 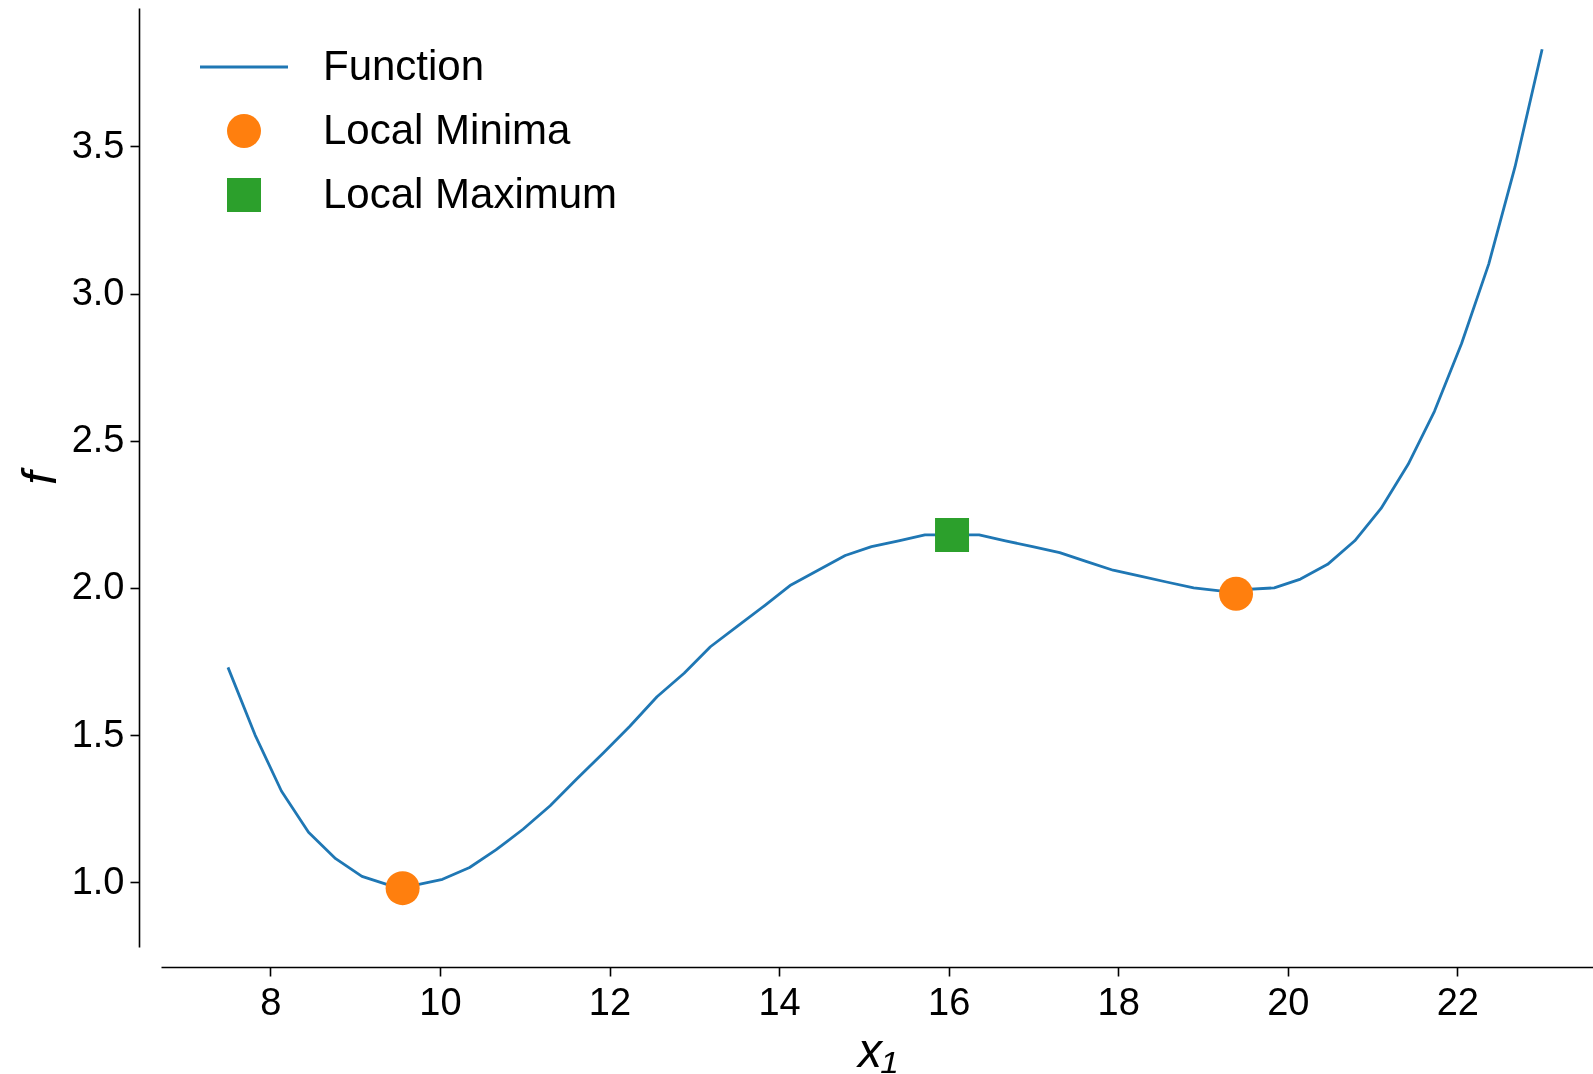 What do you see at coordinates (779, 1001) in the screenshot?
I see `x-tick-label: 14` at bounding box center [779, 1001].